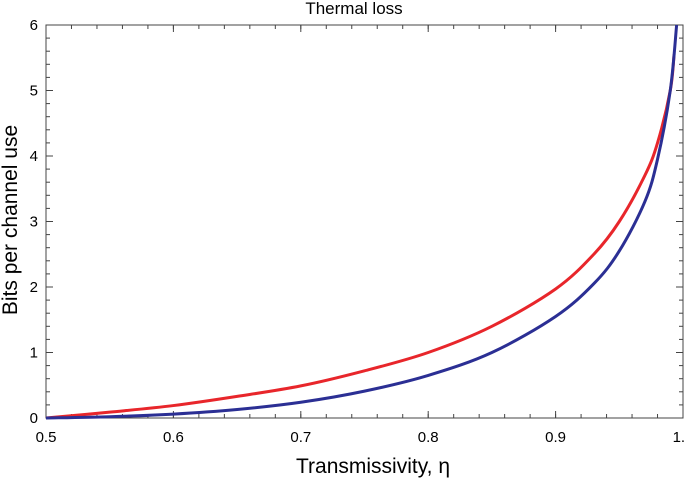 The width and height of the screenshot is (685, 484). Describe the element at coordinates (428, 437) in the screenshot. I see `x-tick-label: 0.8` at that location.